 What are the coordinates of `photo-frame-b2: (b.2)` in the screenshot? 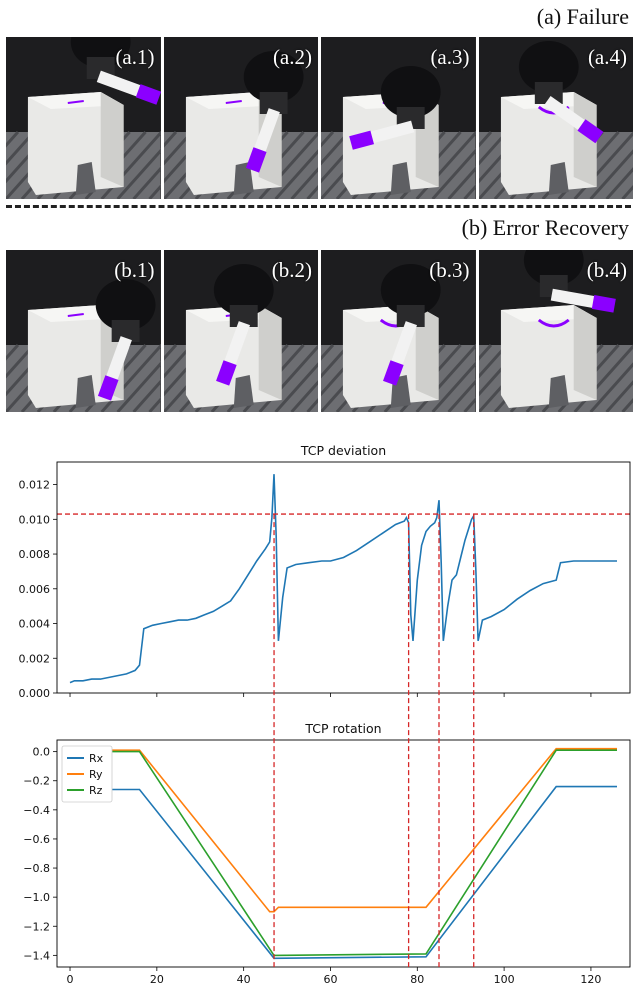 It's located at (240, 331).